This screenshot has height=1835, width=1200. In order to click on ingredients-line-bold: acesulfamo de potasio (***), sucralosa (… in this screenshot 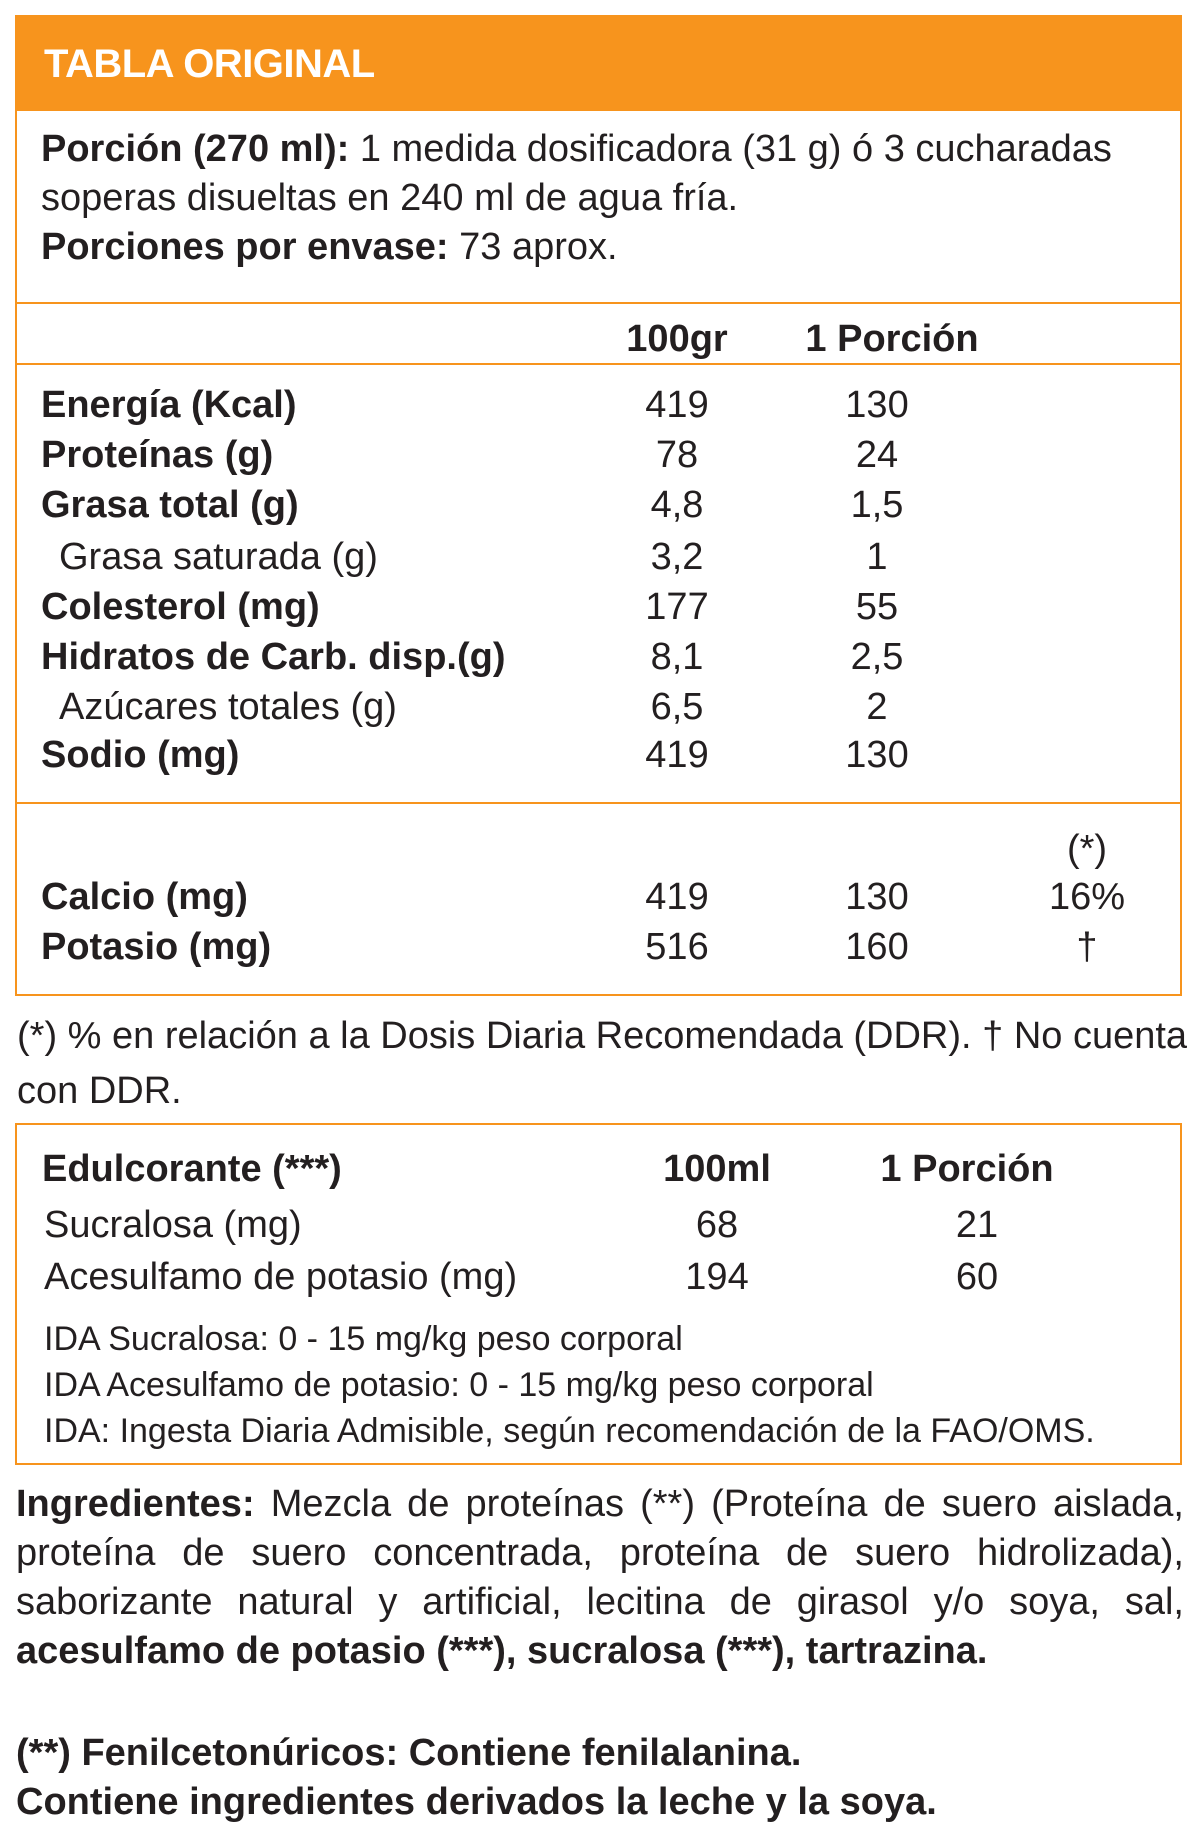, I will do `click(502, 1651)`.